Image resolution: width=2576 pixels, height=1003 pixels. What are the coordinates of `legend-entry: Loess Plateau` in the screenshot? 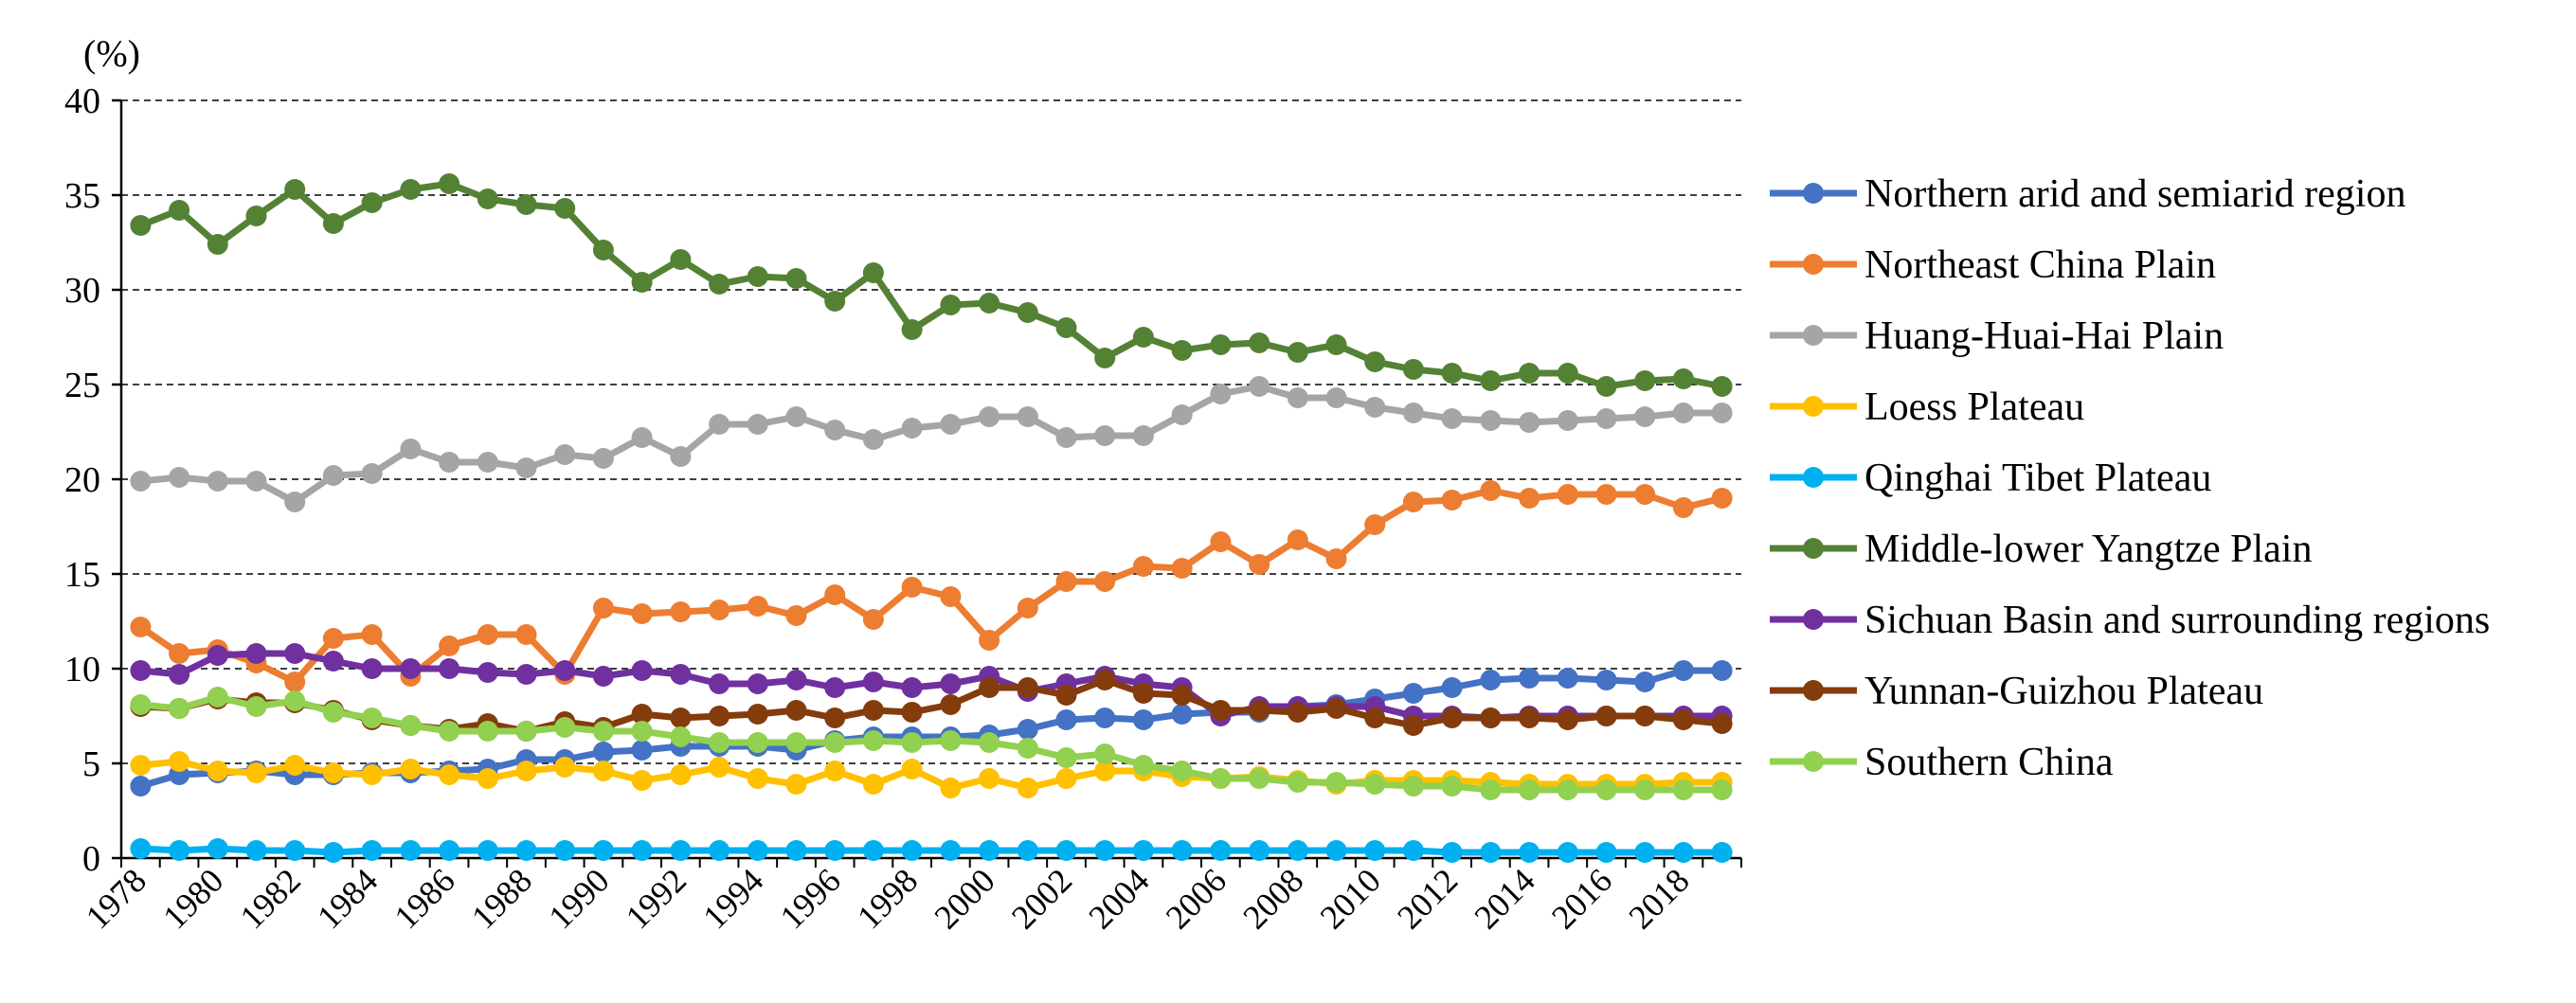 It's located at (1927, 407).